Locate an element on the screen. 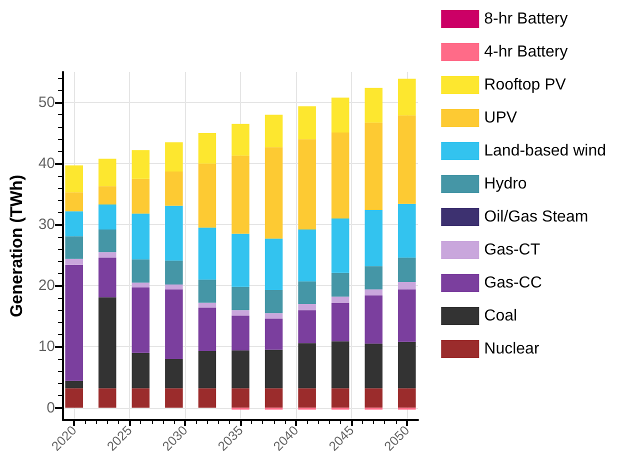  legend-label: Nuclear is located at coordinates (512, 349).